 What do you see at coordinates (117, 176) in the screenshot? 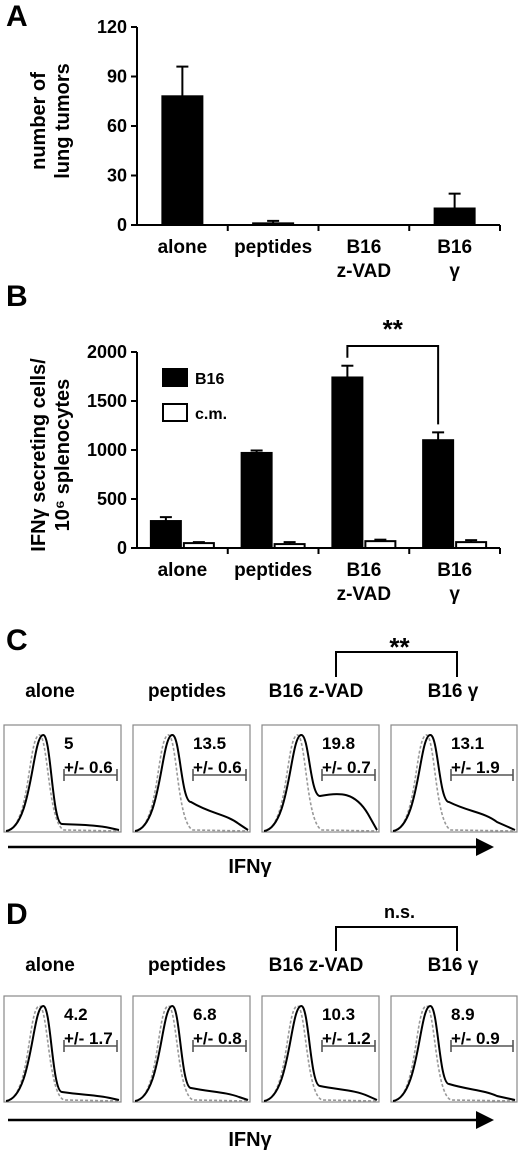
I see `y-tick-label: 30` at bounding box center [117, 176].